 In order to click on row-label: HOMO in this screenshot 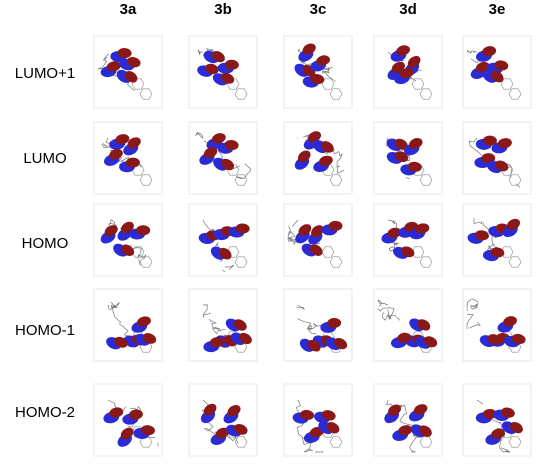, I will do `click(45, 243)`.